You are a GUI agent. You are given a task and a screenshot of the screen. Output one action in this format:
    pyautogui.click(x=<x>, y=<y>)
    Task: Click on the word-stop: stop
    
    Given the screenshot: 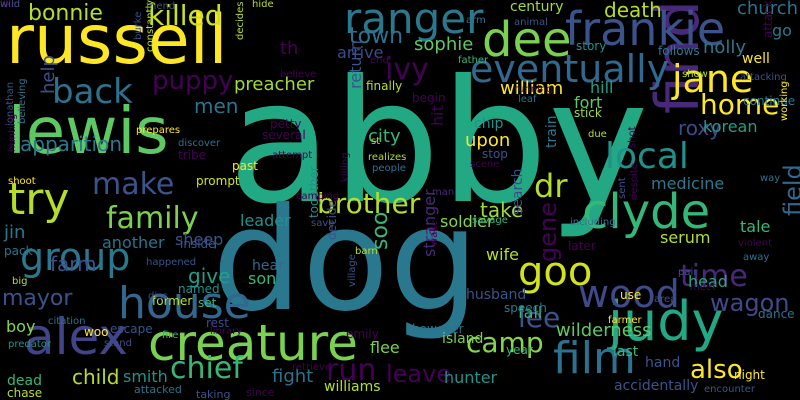 What is the action you would take?
    pyautogui.click(x=495, y=154)
    